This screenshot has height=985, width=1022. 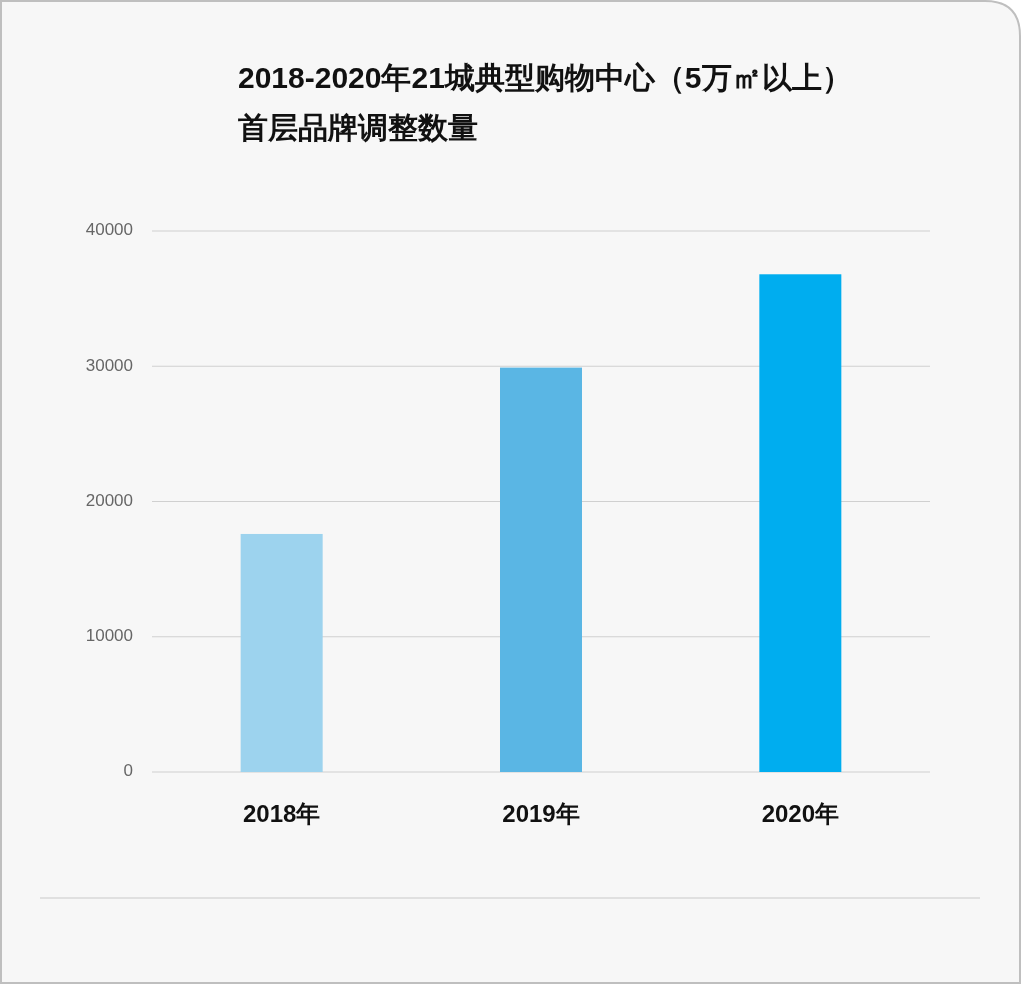 What do you see at coordinates (281, 813) in the screenshot?
I see `x-tick-label: 2018年` at bounding box center [281, 813].